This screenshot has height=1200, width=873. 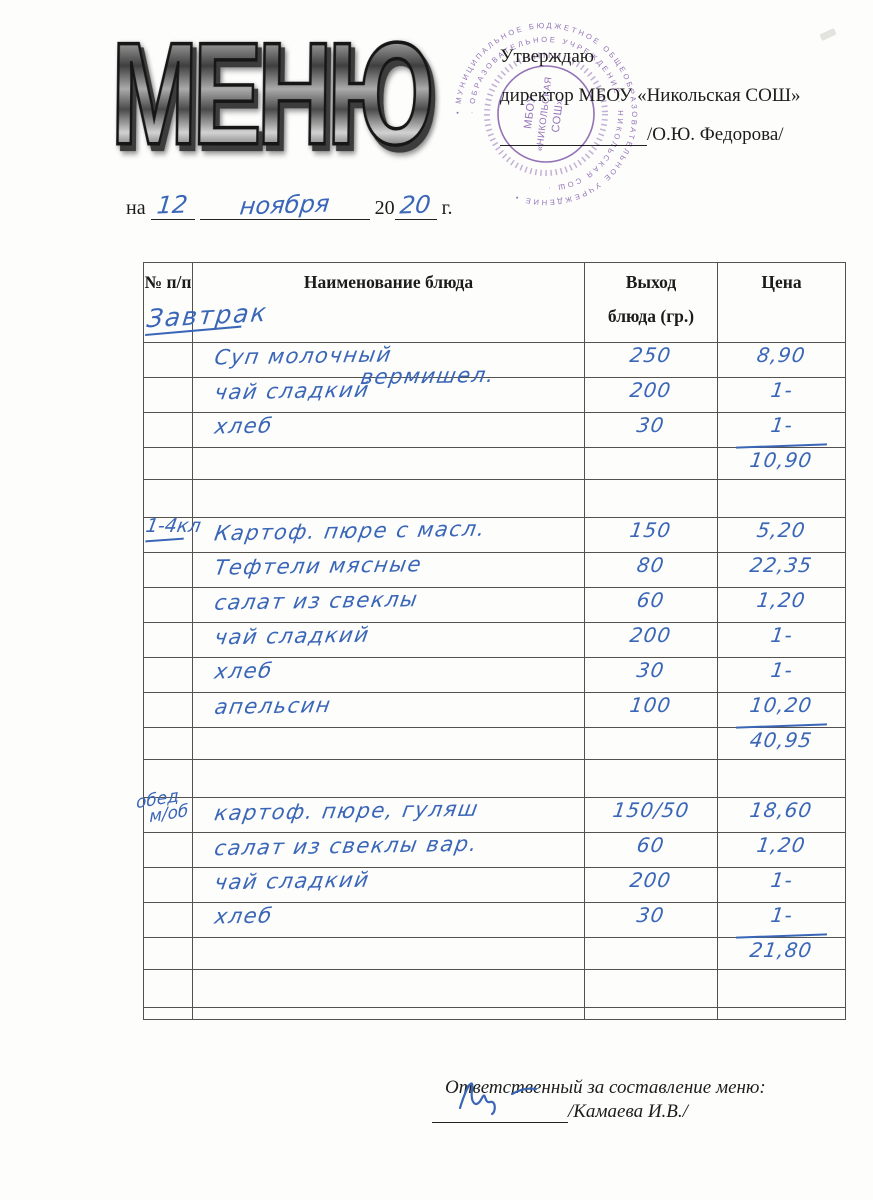 I want to click on dish-price: 8,90, so click(x=781, y=355).